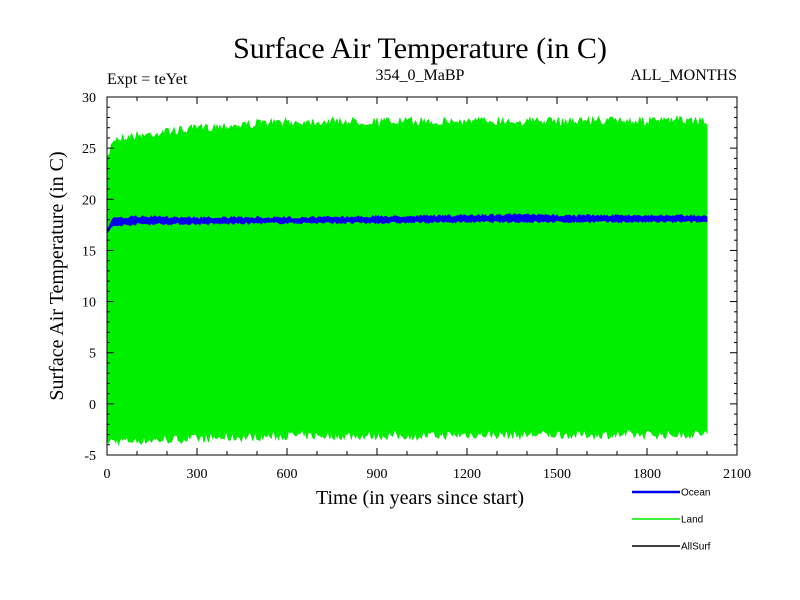 The height and width of the screenshot is (600, 800). What do you see at coordinates (287, 474) in the screenshot?
I see `x-tick-label: 600` at bounding box center [287, 474].